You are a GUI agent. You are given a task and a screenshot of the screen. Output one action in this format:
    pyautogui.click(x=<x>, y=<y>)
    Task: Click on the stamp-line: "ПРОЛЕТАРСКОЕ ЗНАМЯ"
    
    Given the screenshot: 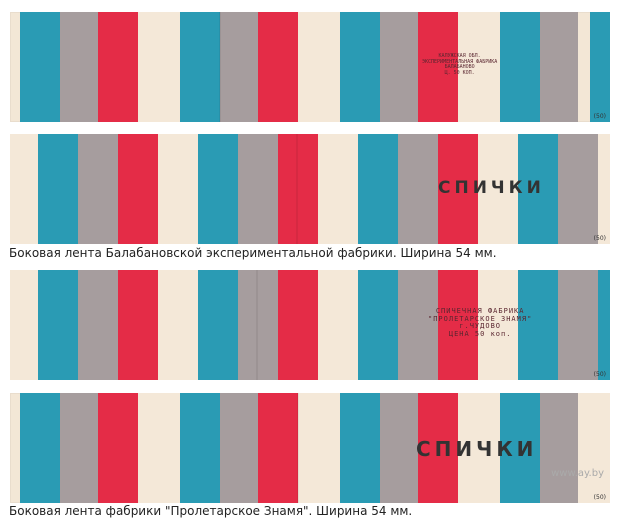 What is the action you would take?
    pyautogui.click(x=480, y=318)
    